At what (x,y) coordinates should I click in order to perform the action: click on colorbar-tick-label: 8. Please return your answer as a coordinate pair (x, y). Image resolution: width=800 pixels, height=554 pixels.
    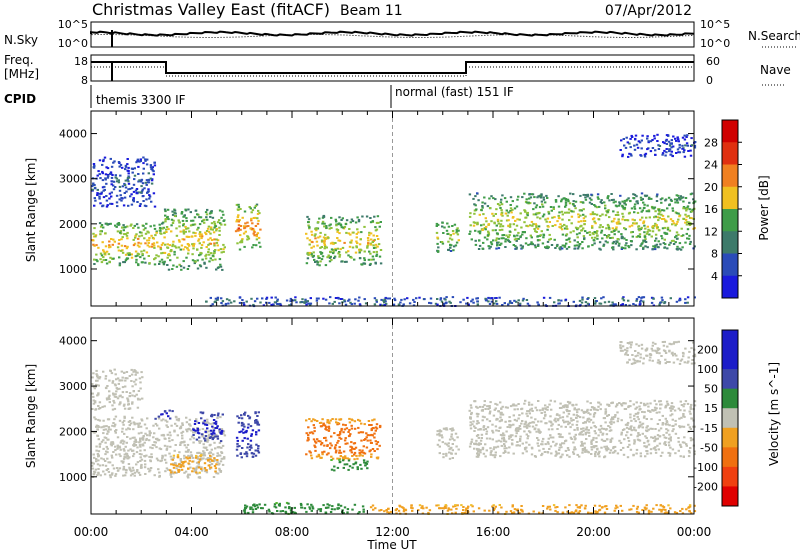
    Looking at the image, I should click on (714, 254).